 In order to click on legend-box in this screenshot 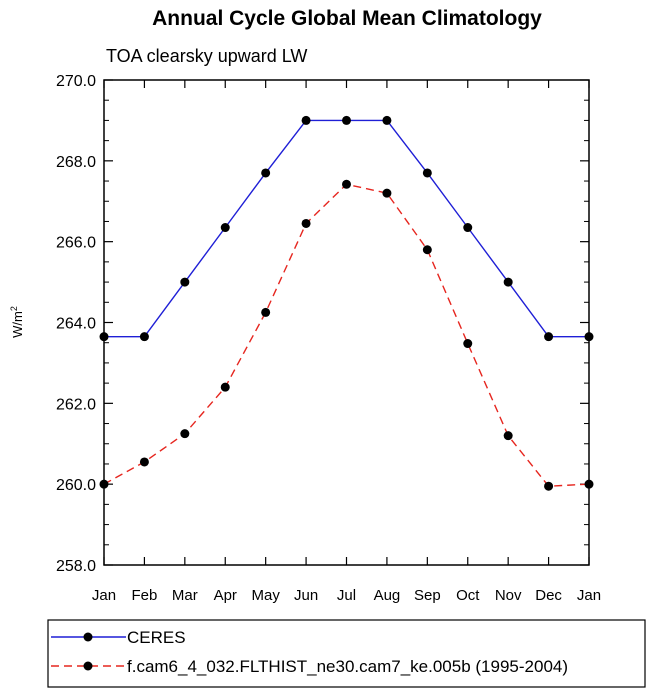, I will do `click(346, 653)`.